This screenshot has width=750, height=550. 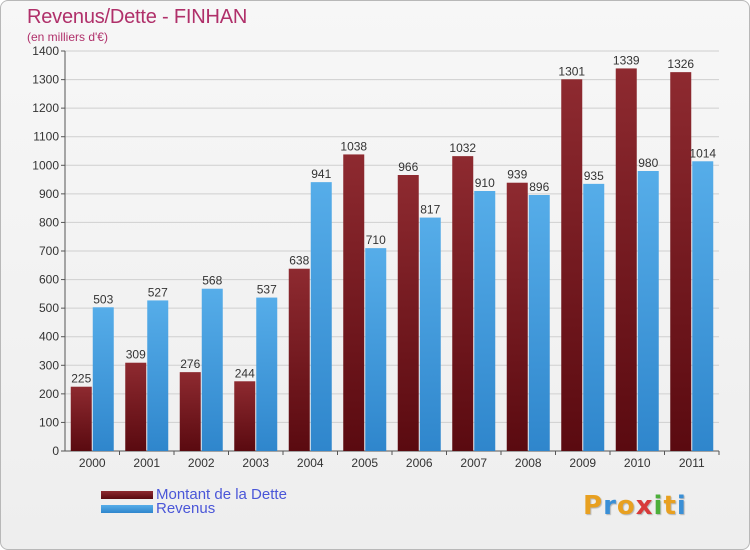 I want to click on y-tick-label: 1200, so click(x=45, y=108).